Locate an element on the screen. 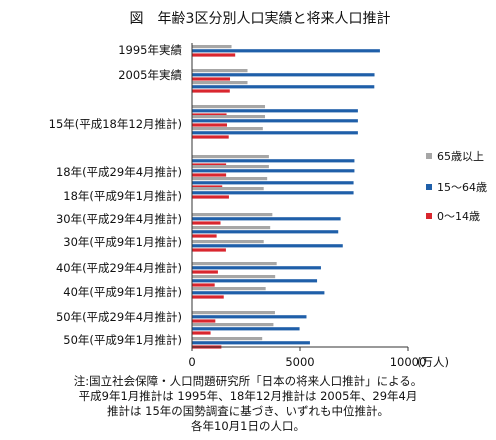 The width and height of the screenshot is (496, 440). category-label-2: 15年(平成18年12月推計) is located at coordinates (115, 124).